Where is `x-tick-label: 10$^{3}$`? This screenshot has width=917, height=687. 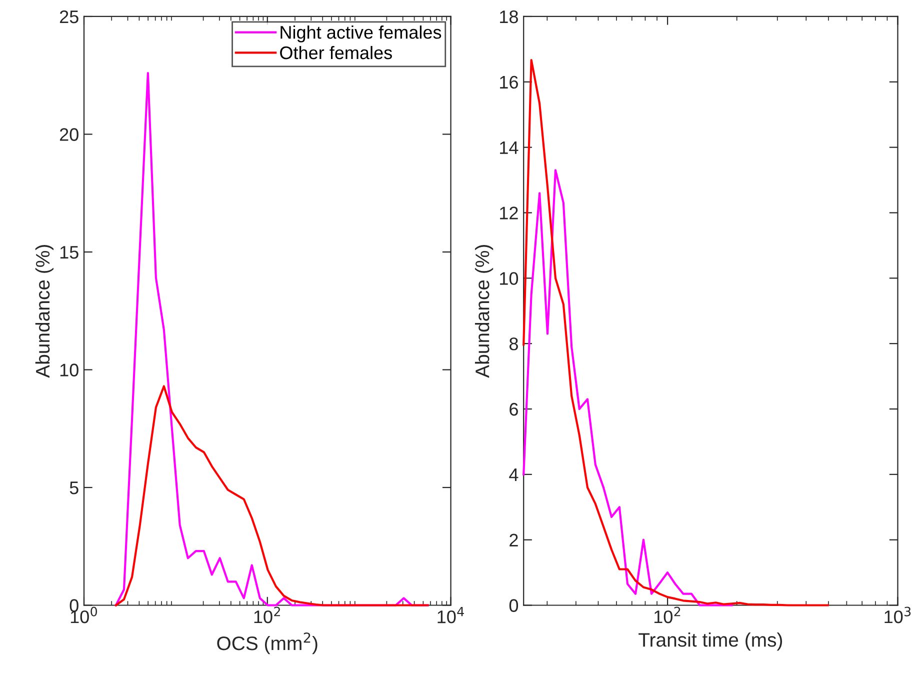 x-tick-label: 10$^{3}$ is located at coordinates (897, 615).